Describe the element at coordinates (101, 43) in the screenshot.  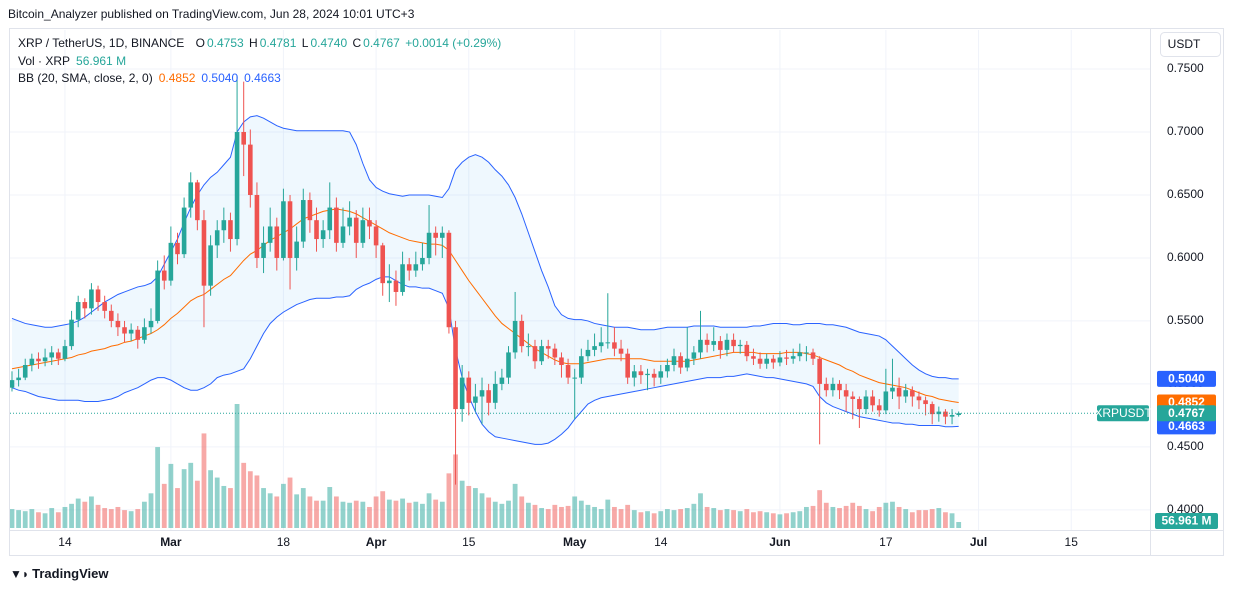
I see `symbol-title: XRP / TetherUS, 1D, BINANCE` at that location.